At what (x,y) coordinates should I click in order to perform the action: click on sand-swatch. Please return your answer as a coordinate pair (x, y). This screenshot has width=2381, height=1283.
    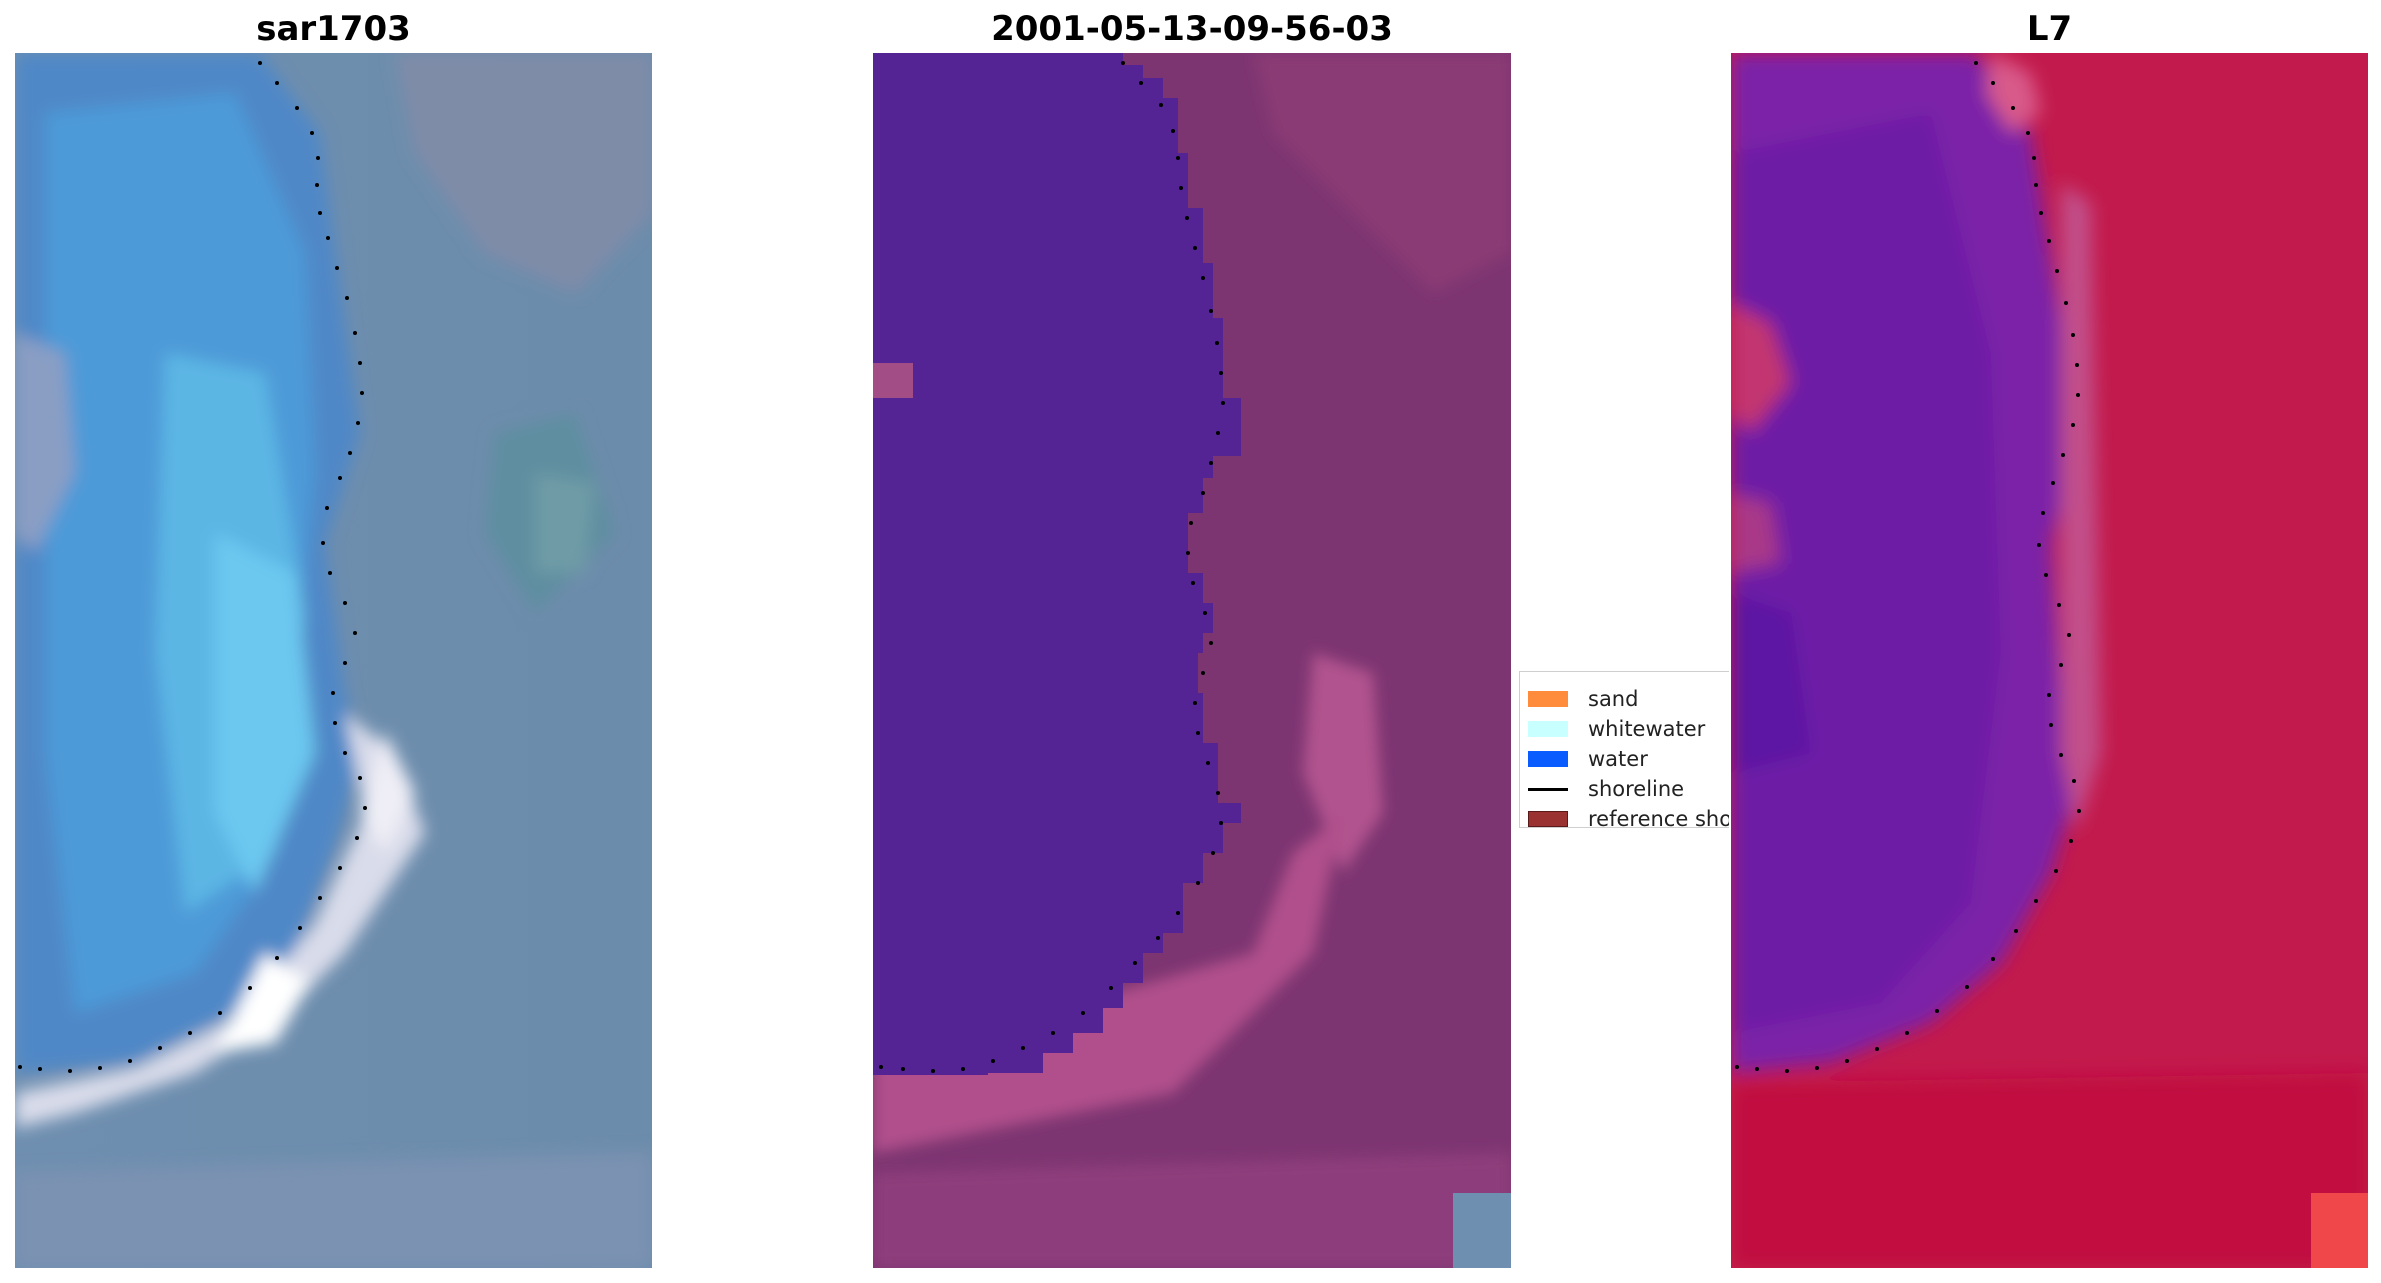
    Looking at the image, I should click on (1548, 699).